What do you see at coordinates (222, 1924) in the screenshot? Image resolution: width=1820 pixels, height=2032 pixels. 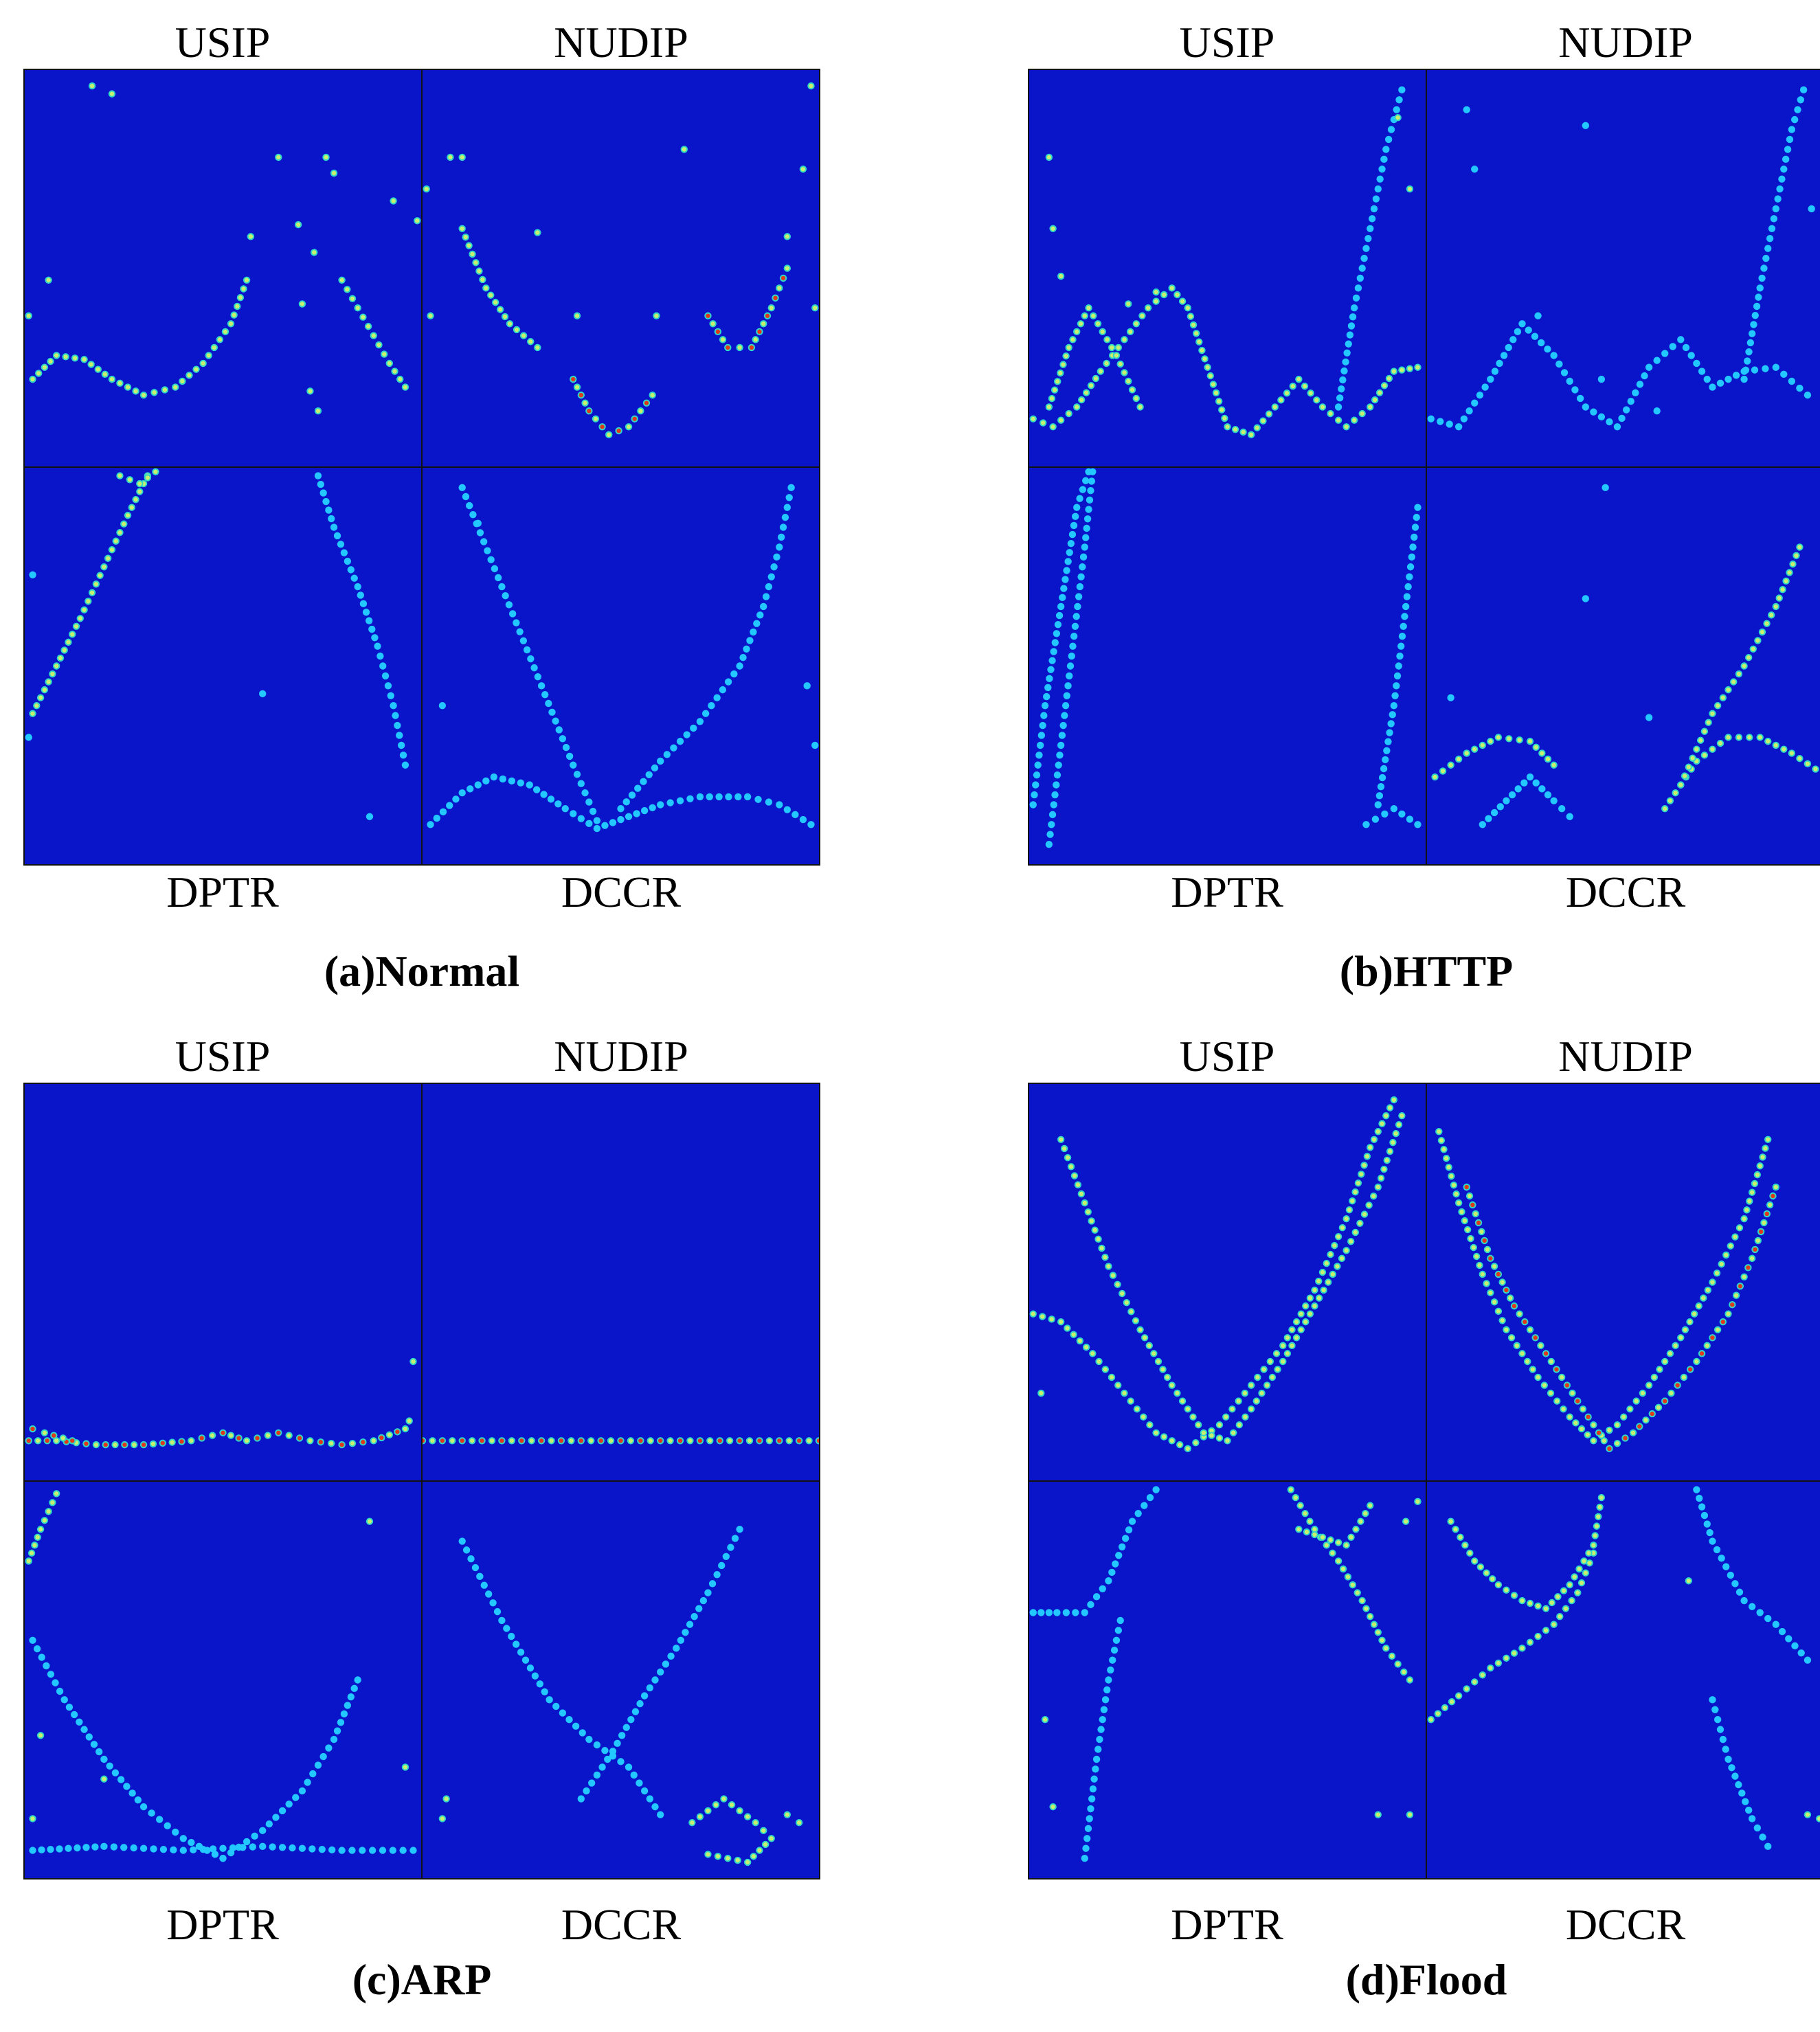 I see `label-dptr: DPTR` at bounding box center [222, 1924].